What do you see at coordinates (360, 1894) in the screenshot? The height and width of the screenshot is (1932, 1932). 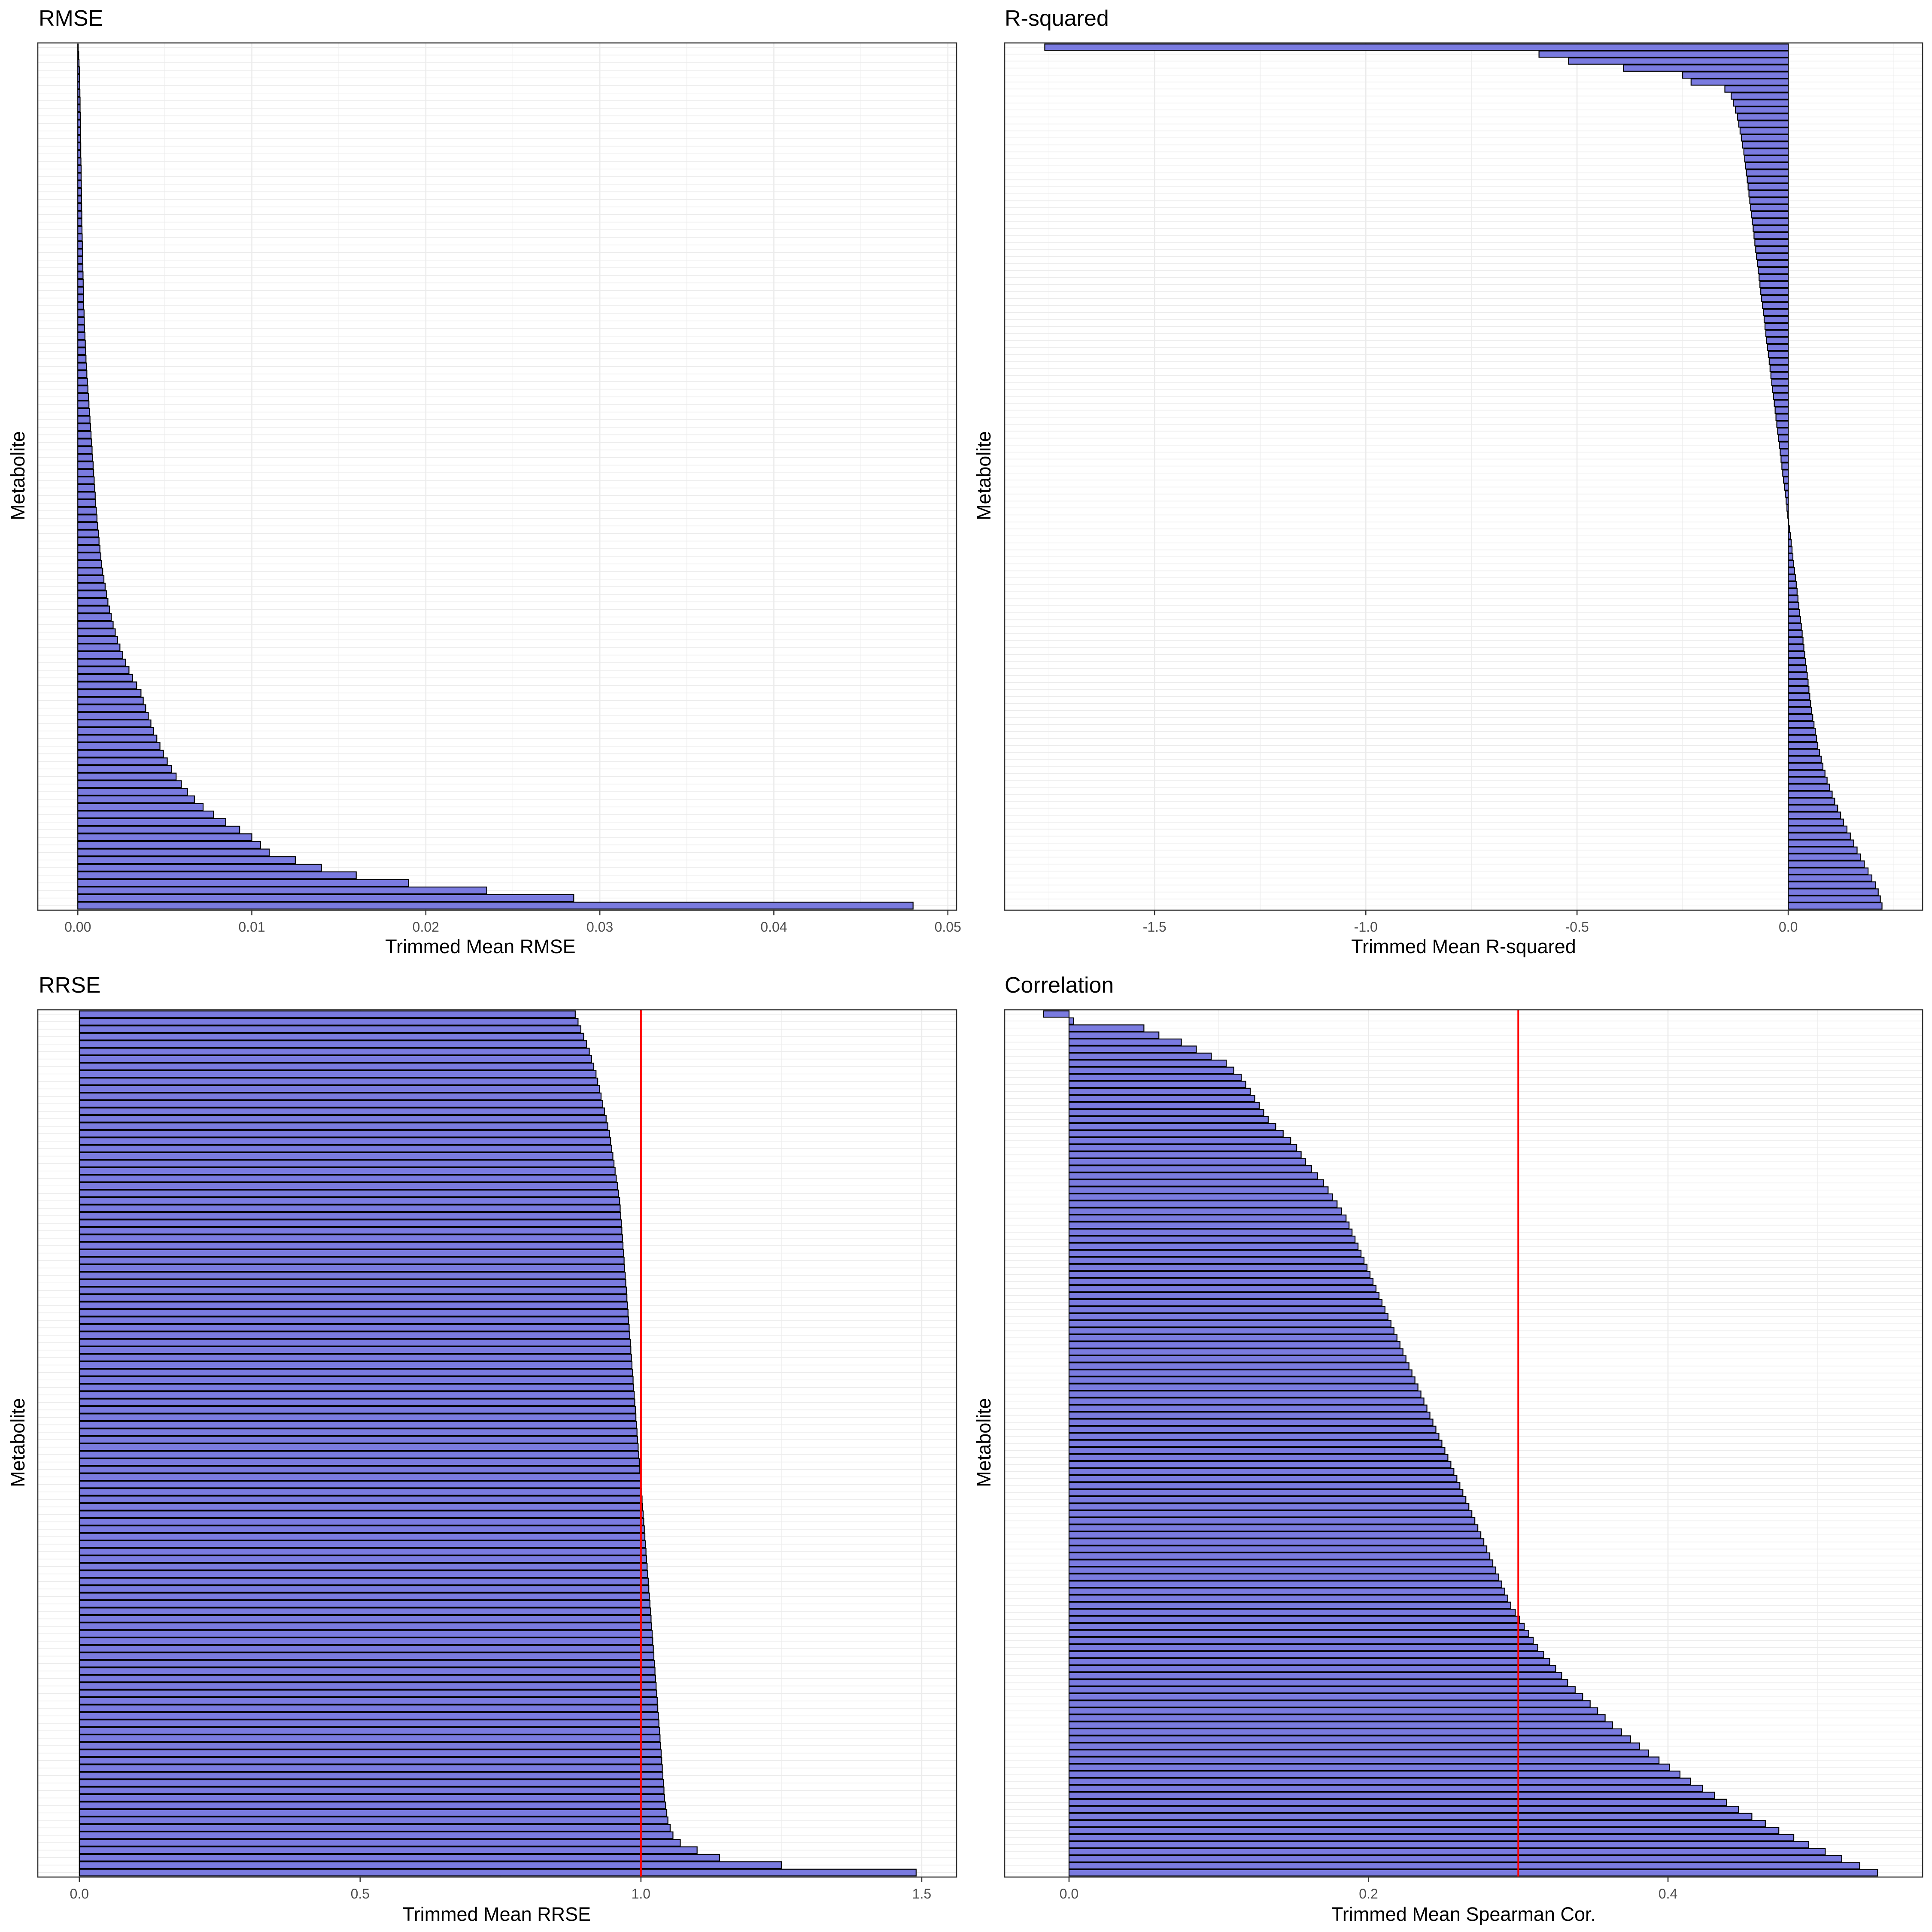 I see `x-tick-label: 0.5` at bounding box center [360, 1894].